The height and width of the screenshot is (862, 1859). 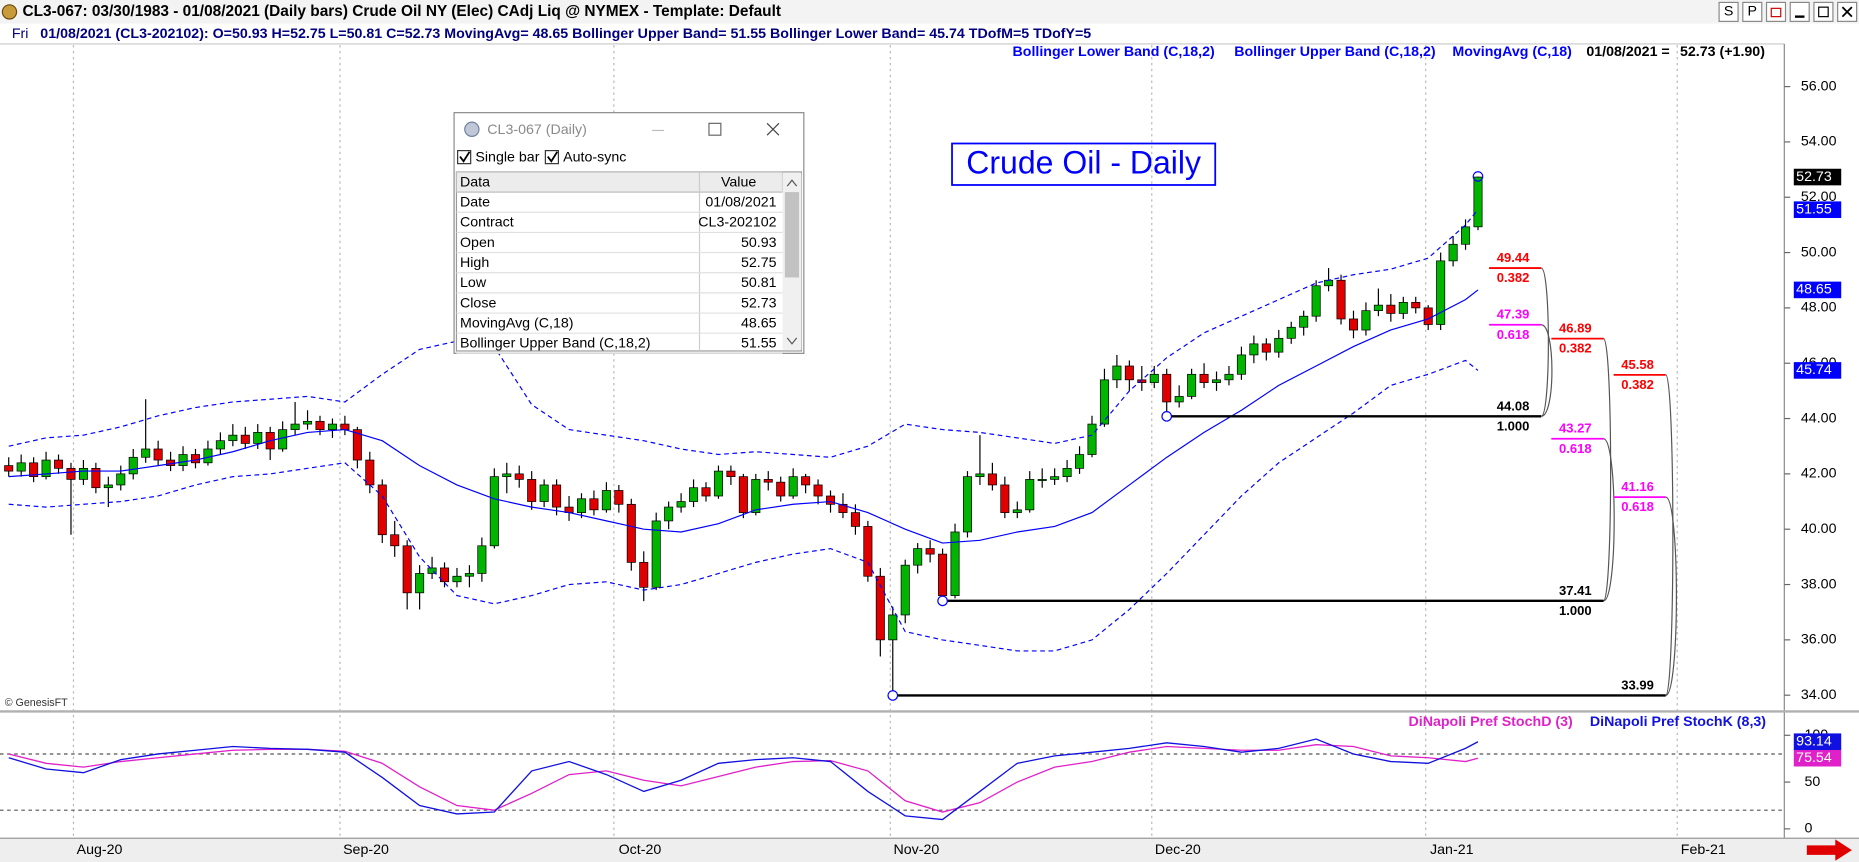 What do you see at coordinates (1575, 590) in the screenshot?
I see `fib-base-label: 37.41` at bounding box center [1575, 590].